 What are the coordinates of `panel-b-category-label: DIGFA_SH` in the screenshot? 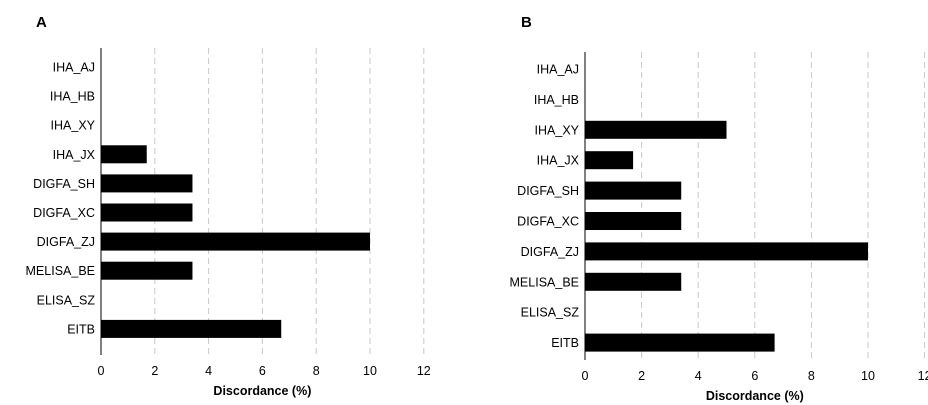 It's located at (548, 191).